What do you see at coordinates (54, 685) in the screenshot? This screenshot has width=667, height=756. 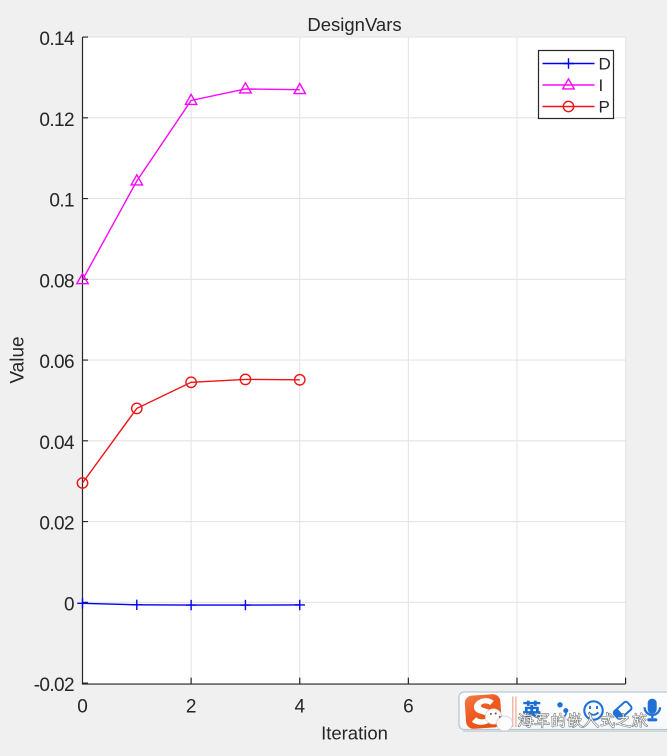 I see `svg-text: -0.02` at bounding box center [54, 685].